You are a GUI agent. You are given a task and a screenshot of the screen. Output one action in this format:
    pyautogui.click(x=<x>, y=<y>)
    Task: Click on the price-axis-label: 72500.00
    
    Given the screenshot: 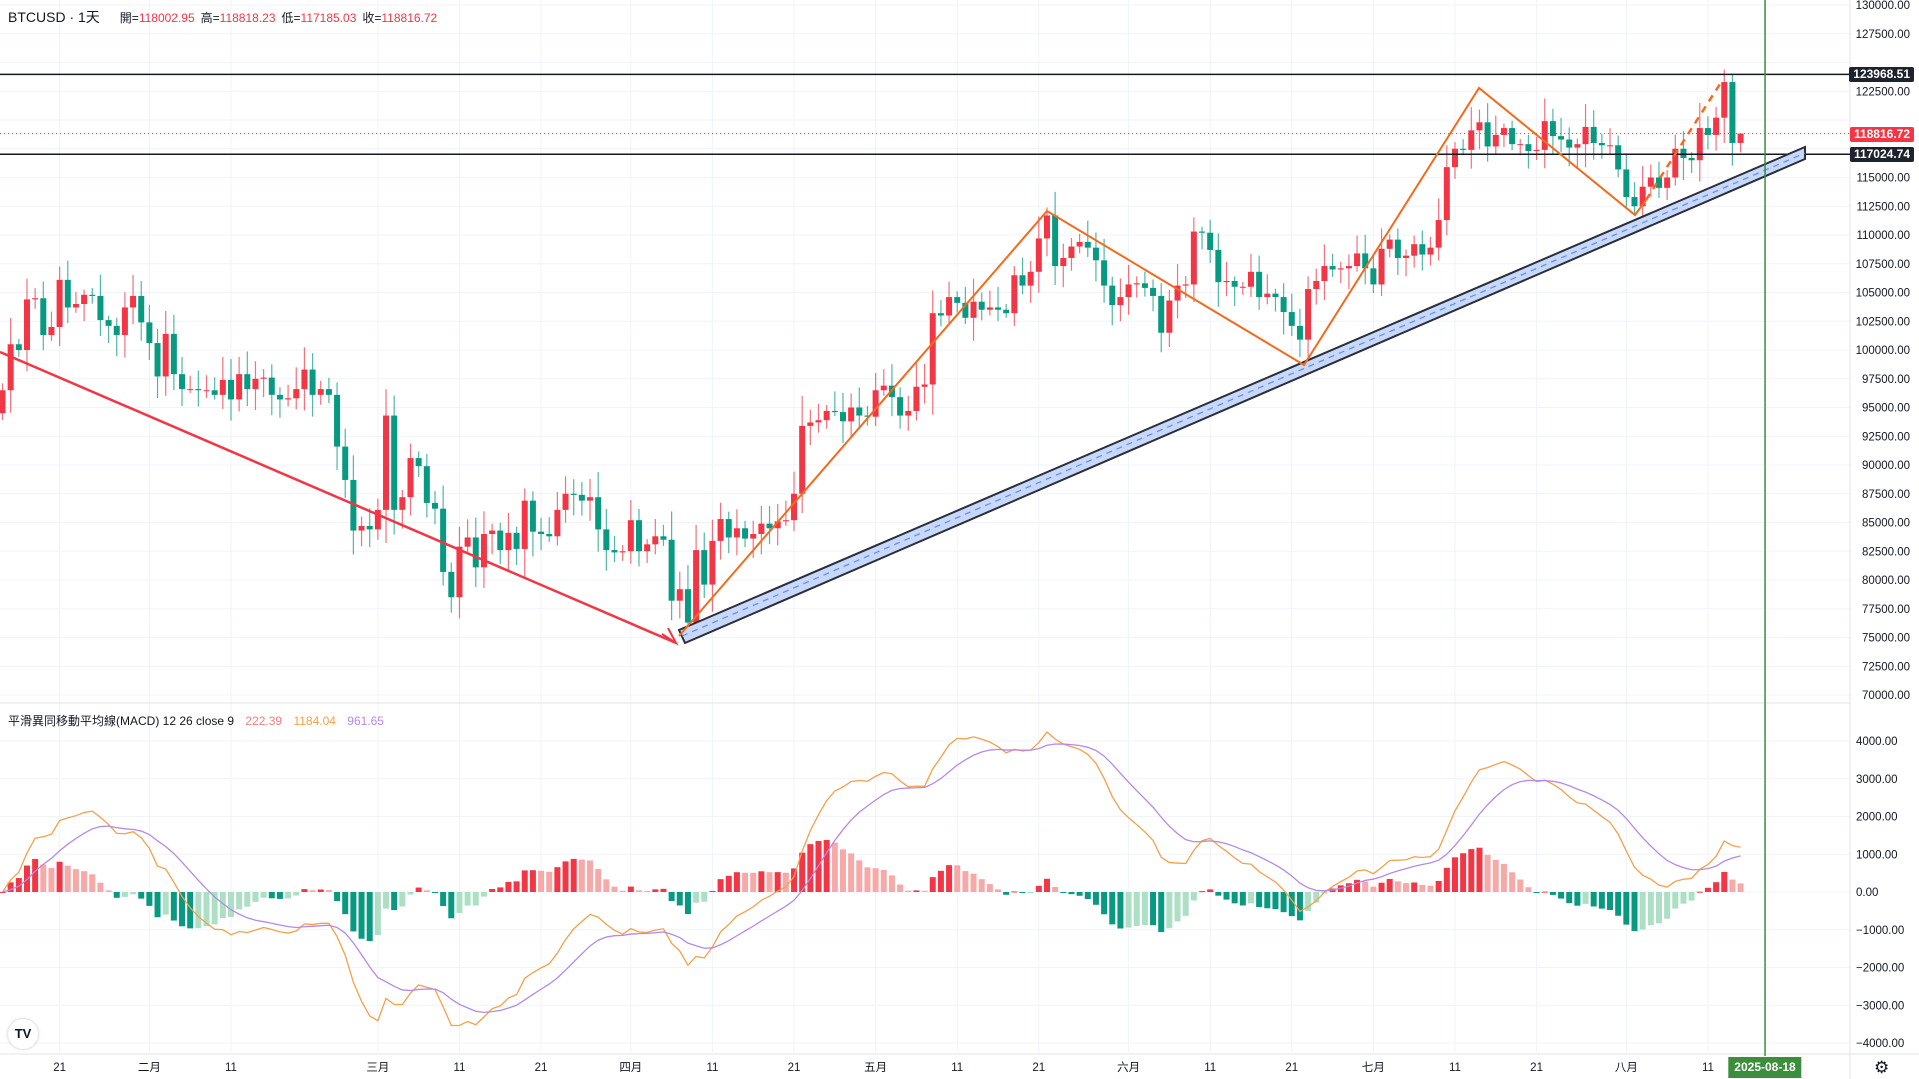 What is the action you would take?
    pyautogui.click(x=1886, y=667)
    